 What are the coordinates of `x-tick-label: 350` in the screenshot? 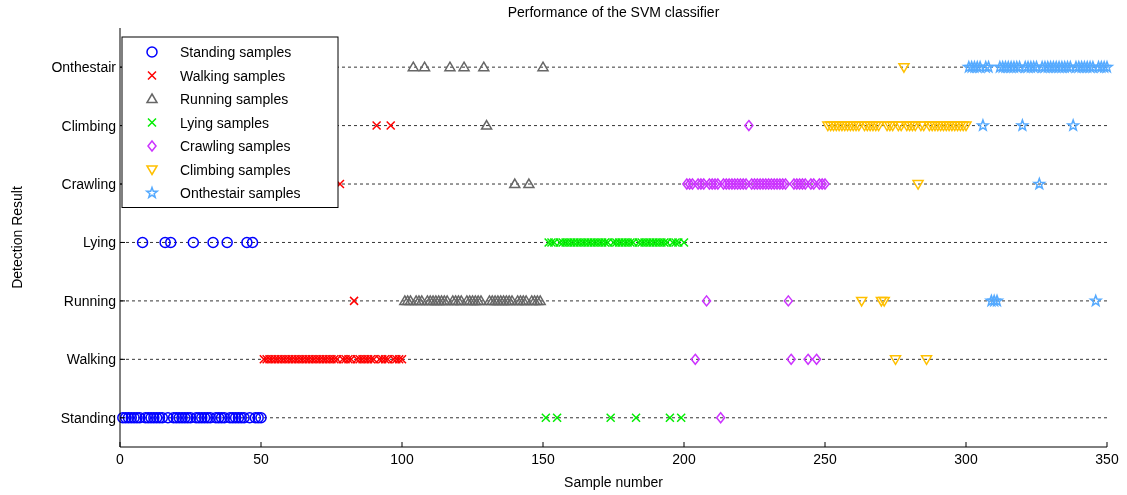 It's located at (1107, 459).